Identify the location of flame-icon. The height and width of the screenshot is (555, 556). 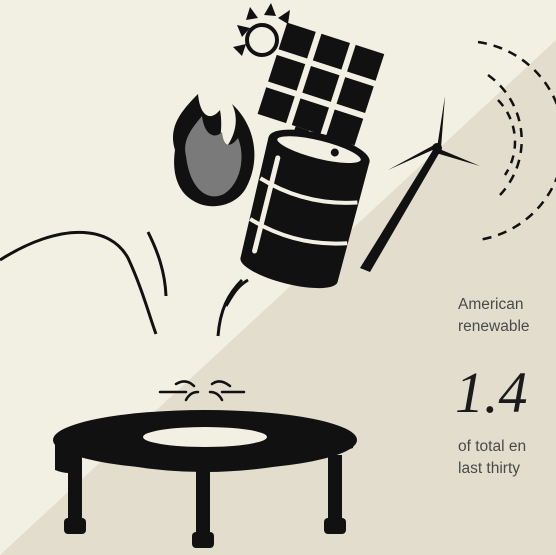
(213, 150).